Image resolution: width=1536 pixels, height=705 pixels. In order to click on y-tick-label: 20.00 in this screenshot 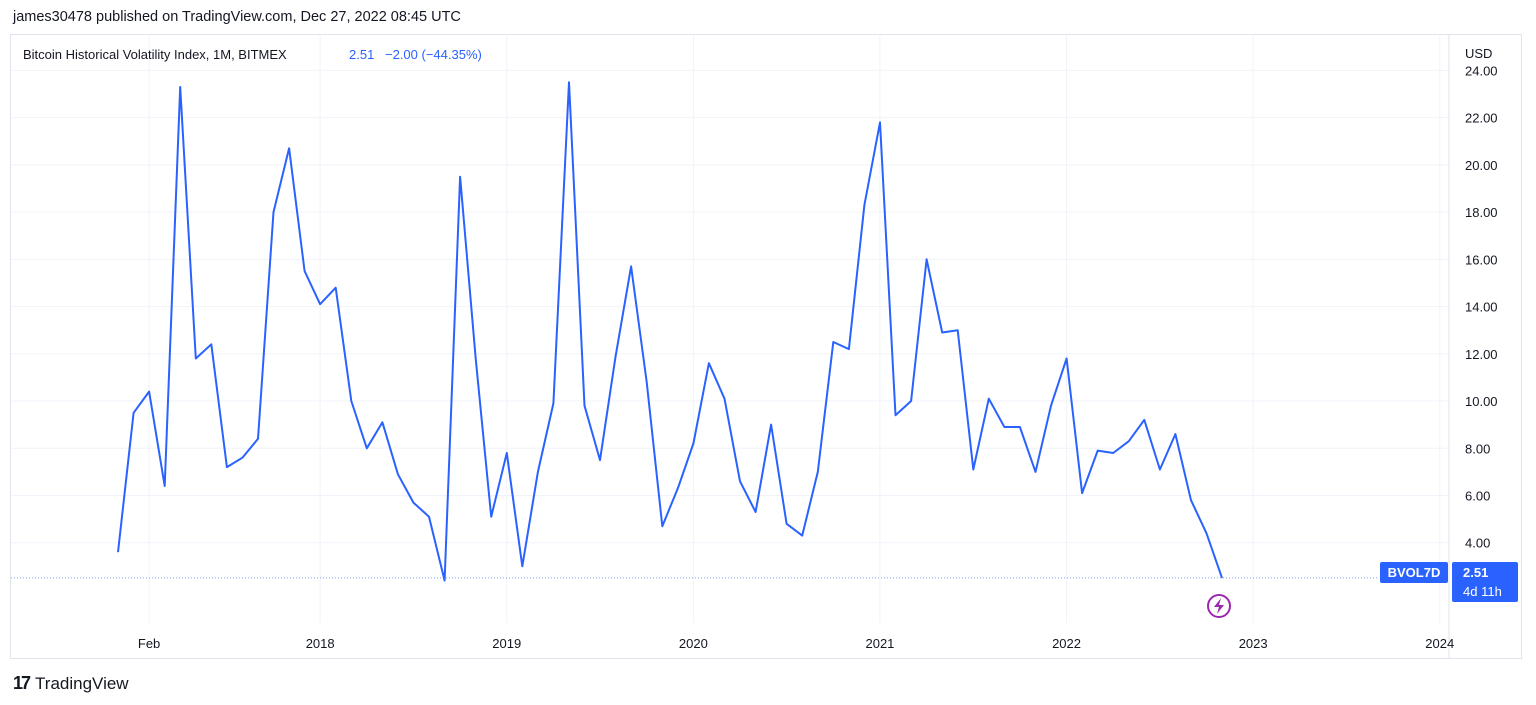, I will do `click(1481, 165)`.